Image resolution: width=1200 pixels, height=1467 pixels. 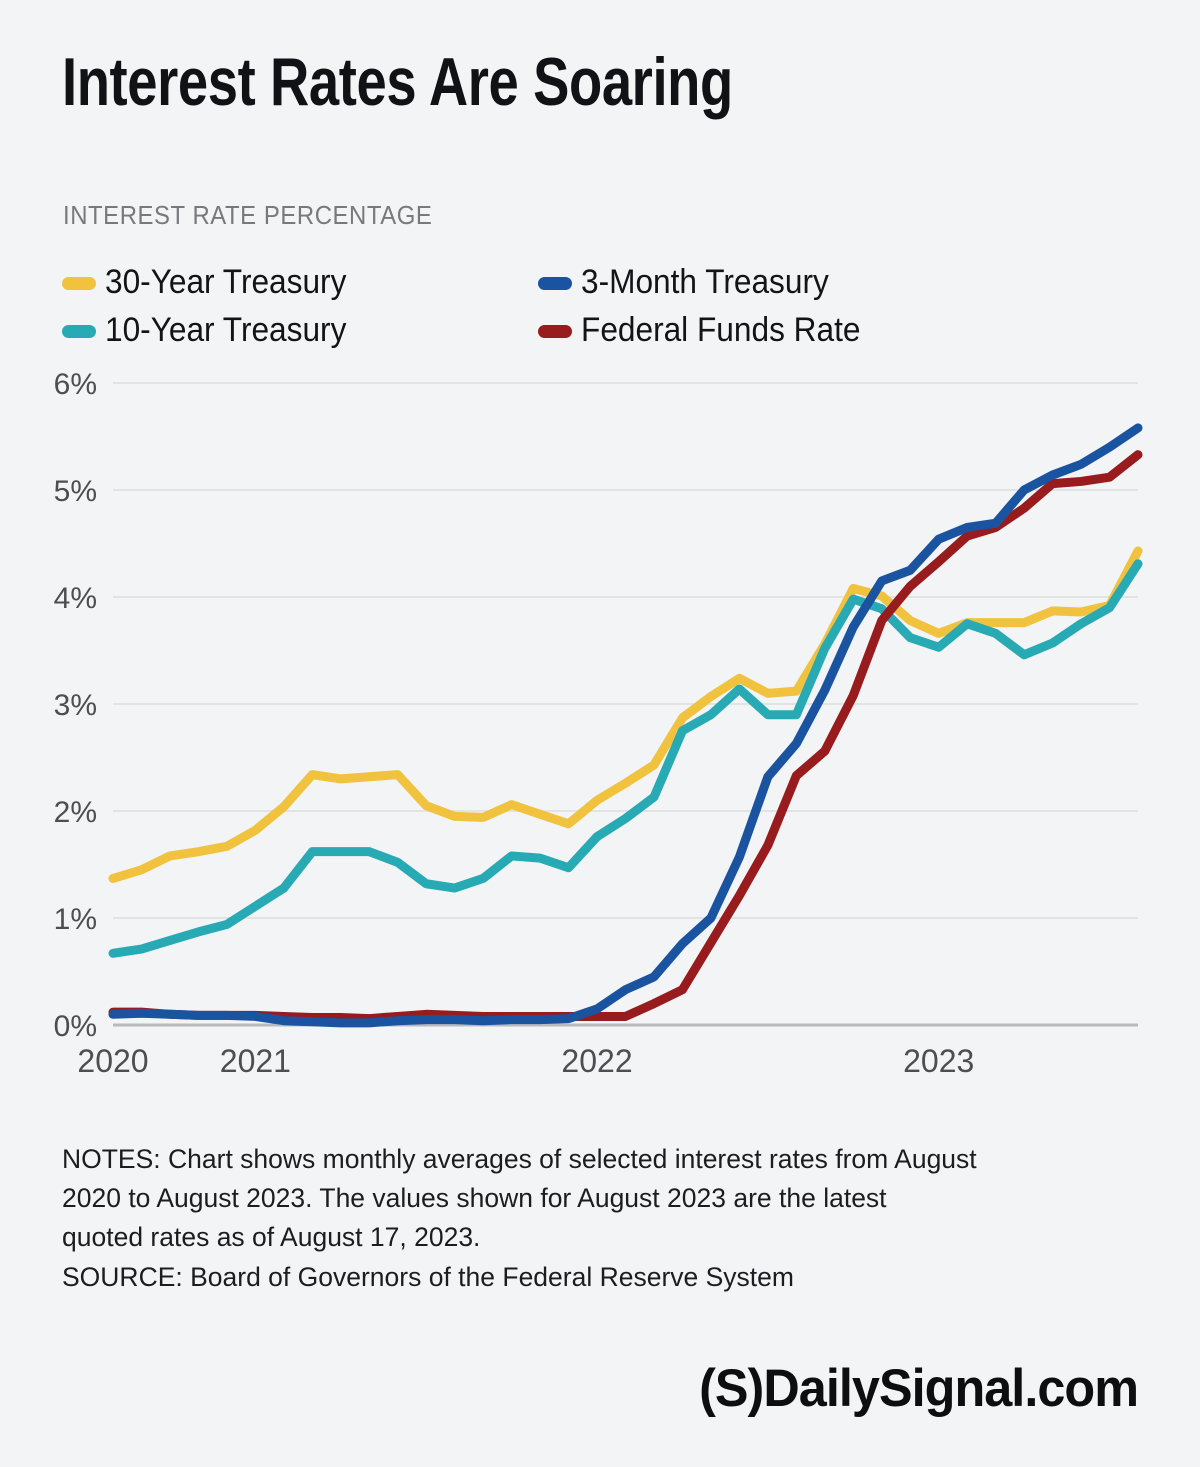 I want to click on y-axis-tick-label: 6%, so click(x=75, y=384).